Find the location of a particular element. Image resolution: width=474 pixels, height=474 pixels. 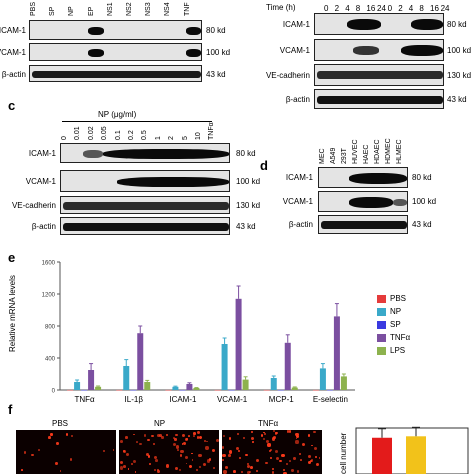

cell-line-label: HDMEC is located at coordinates (388, 151).